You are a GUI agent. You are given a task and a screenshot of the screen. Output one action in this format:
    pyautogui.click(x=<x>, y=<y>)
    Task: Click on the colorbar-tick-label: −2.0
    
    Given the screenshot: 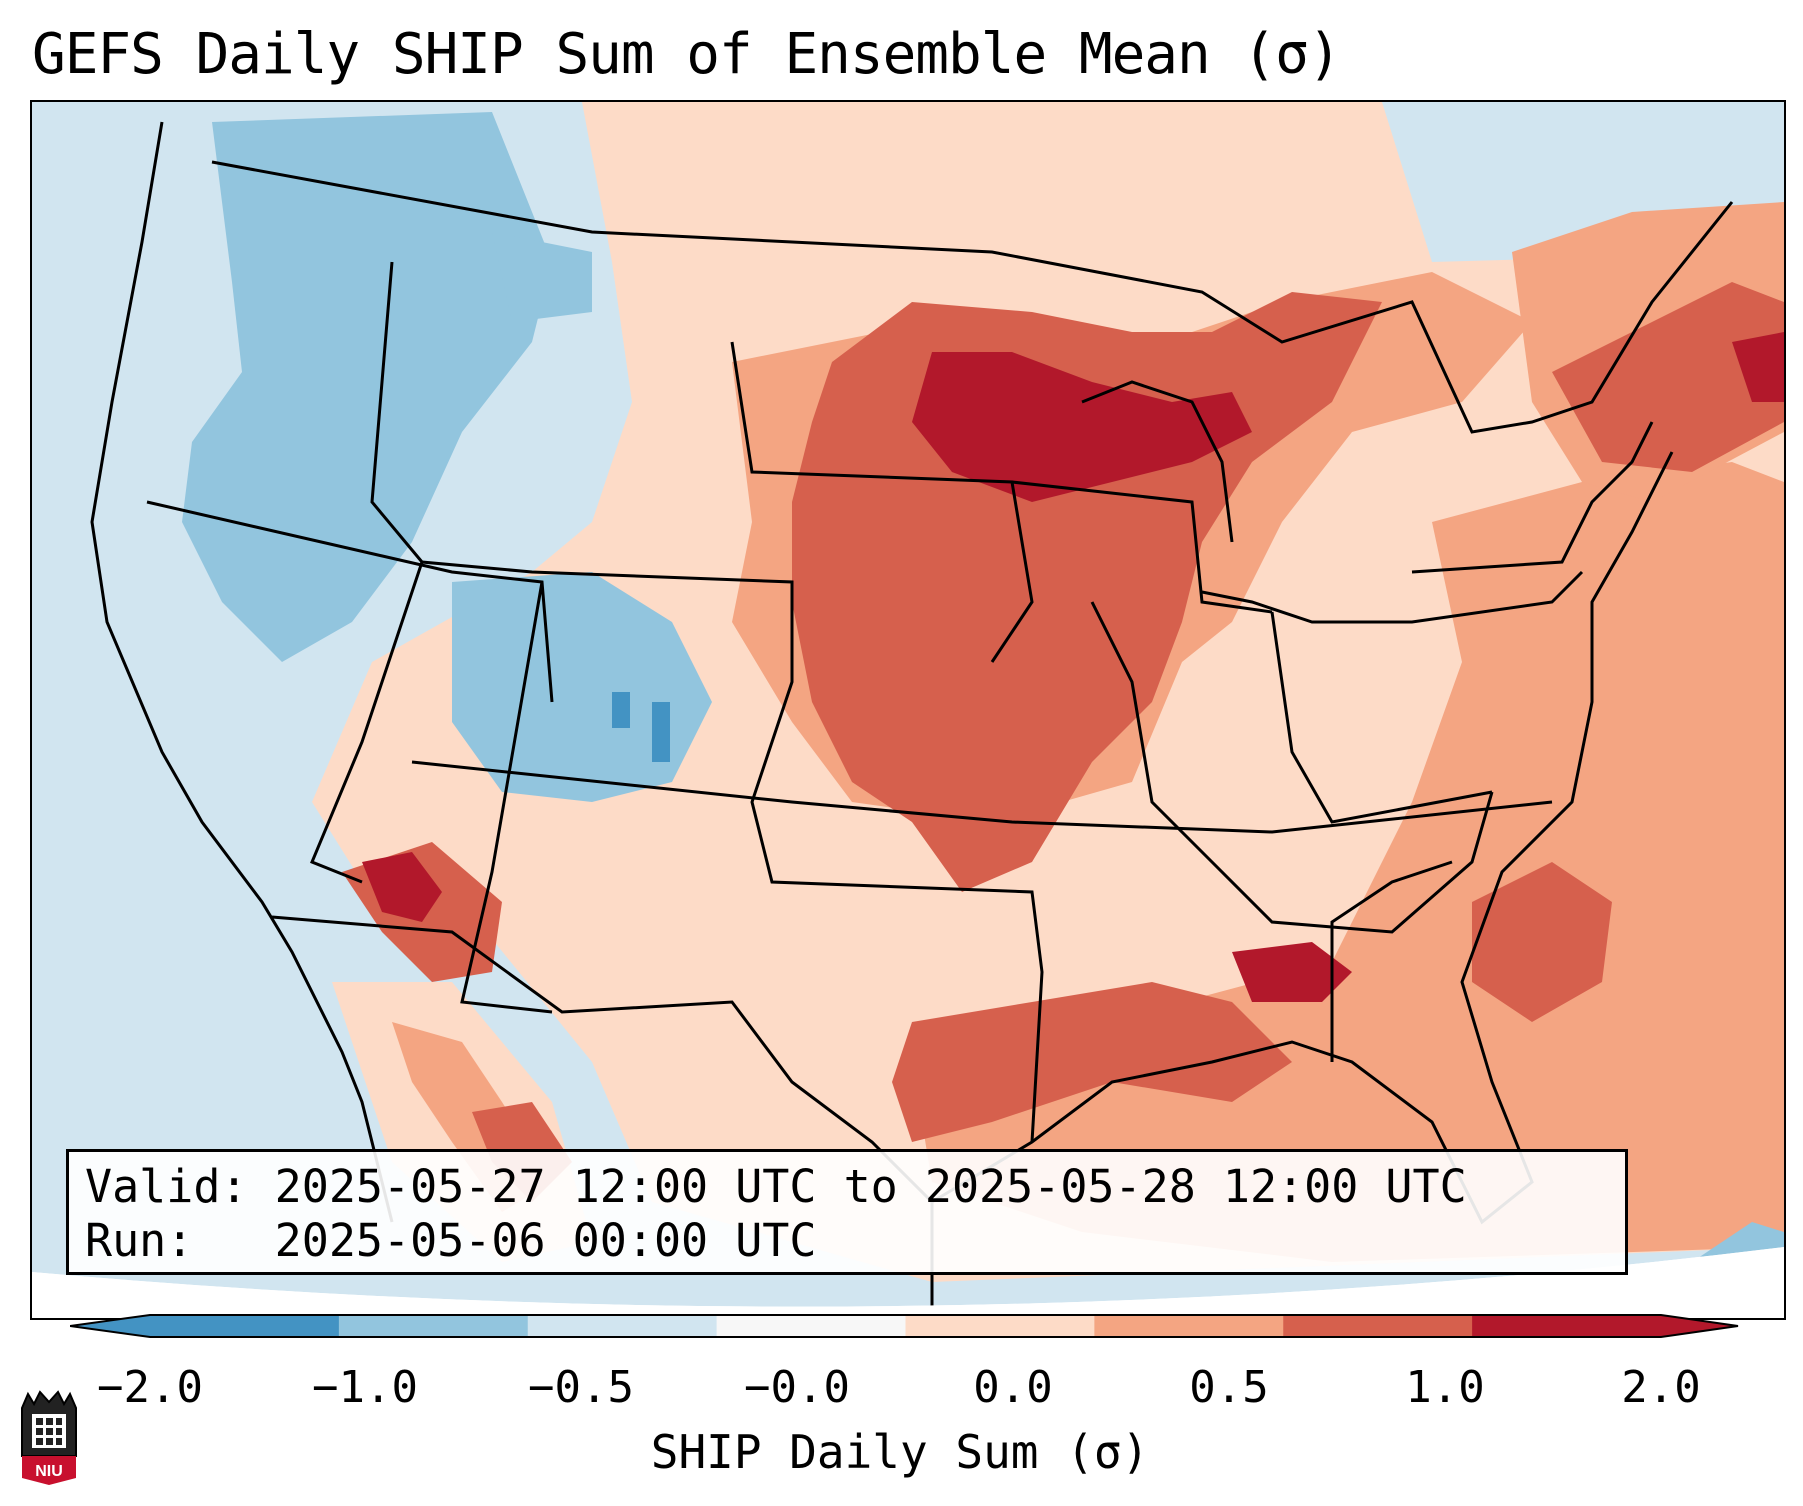 What is the action you would take?
    pyautogui.click(x=150, y=1387)
    